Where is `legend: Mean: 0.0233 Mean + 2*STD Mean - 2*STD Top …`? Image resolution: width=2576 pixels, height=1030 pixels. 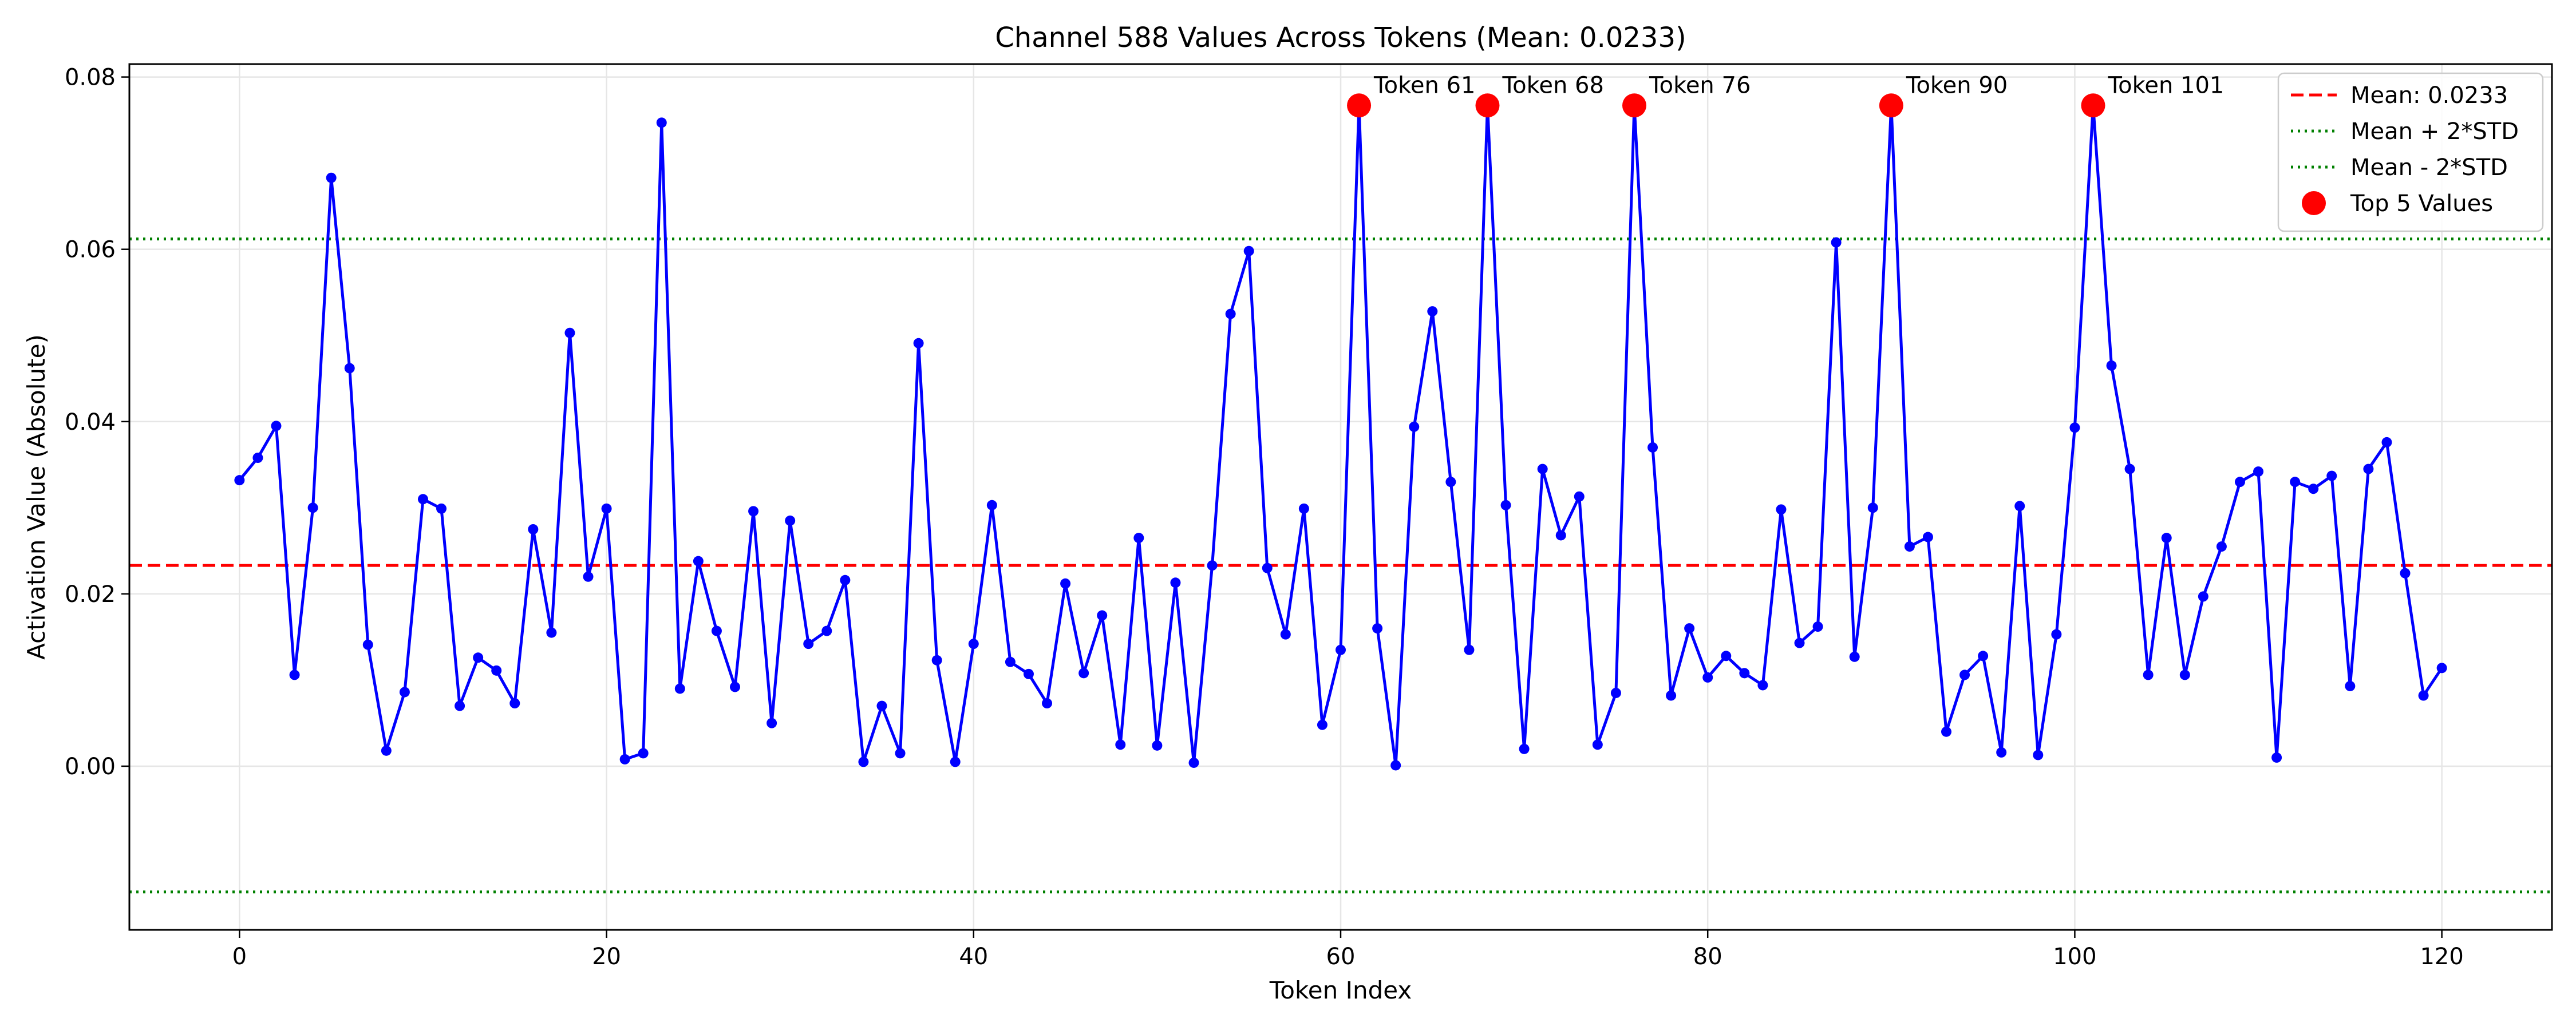
legend: Mean: 0.0233 Mean + 2*STD Mean - 2*STD Top … is located at coordinates (2410, 152).